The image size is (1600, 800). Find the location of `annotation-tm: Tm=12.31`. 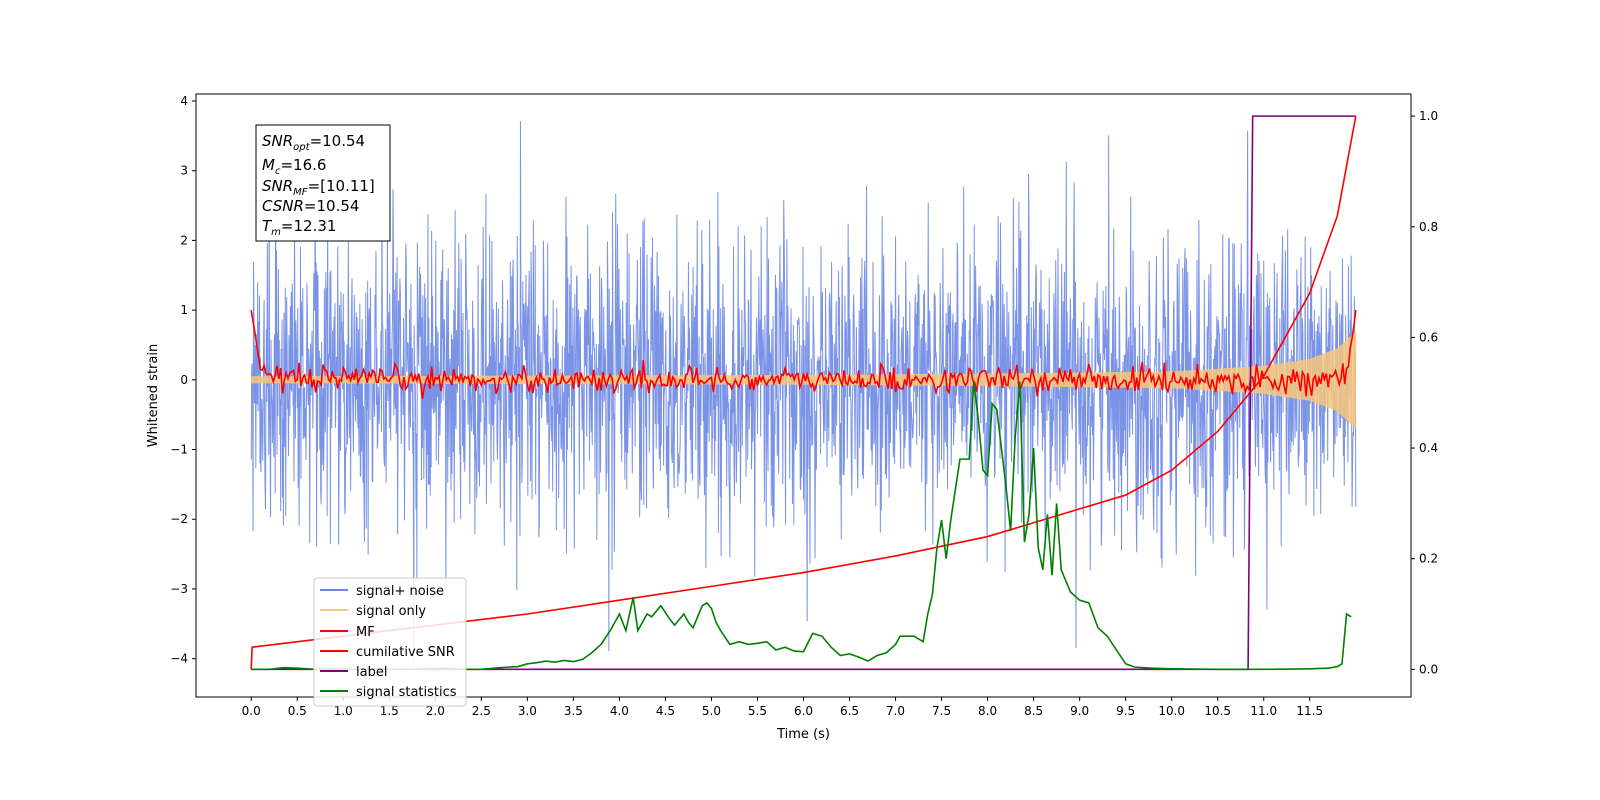

annotation-tm: Tm=12.31 is located at coordinates (299, 227).